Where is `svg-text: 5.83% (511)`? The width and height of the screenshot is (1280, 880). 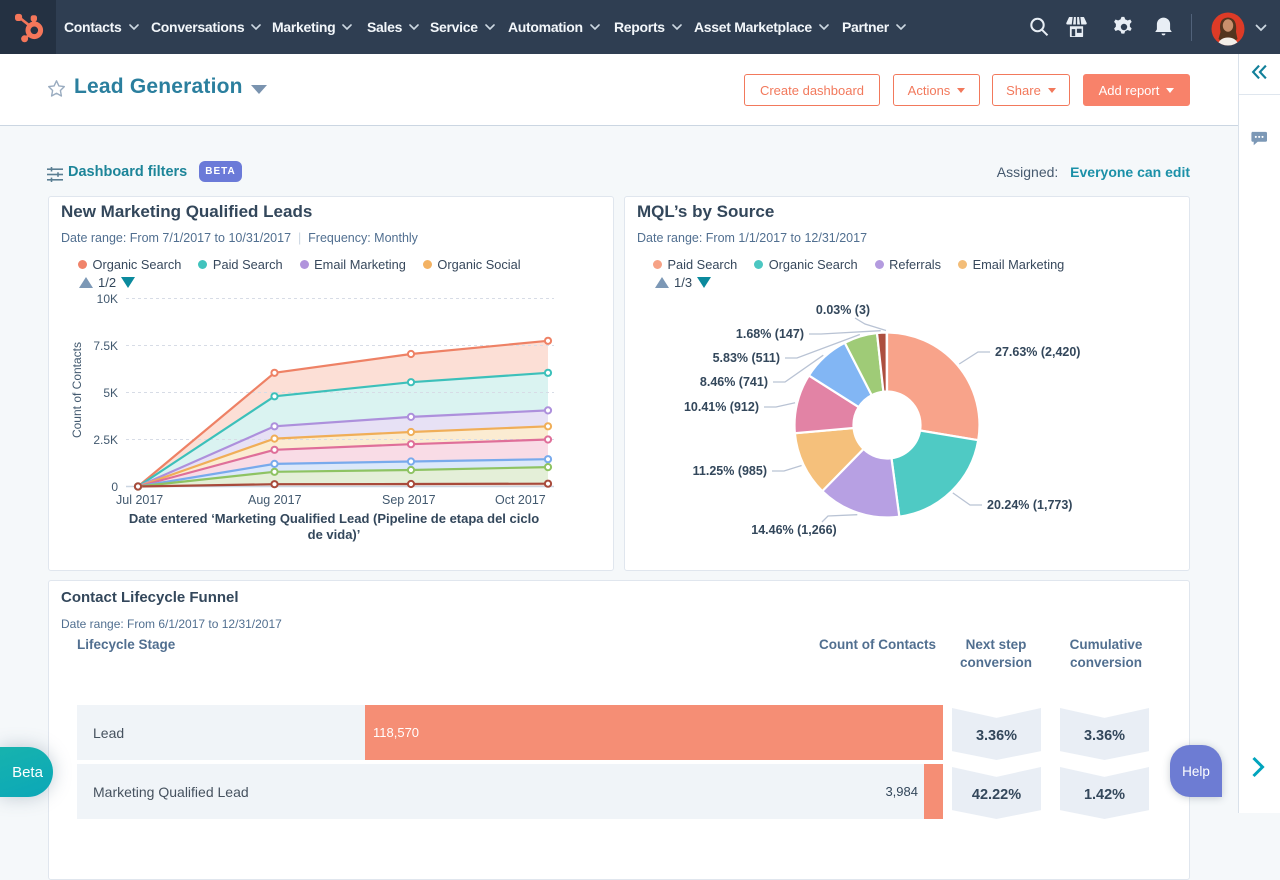 svg-text: 5.83% (511) is located at coordinates (746, 358).